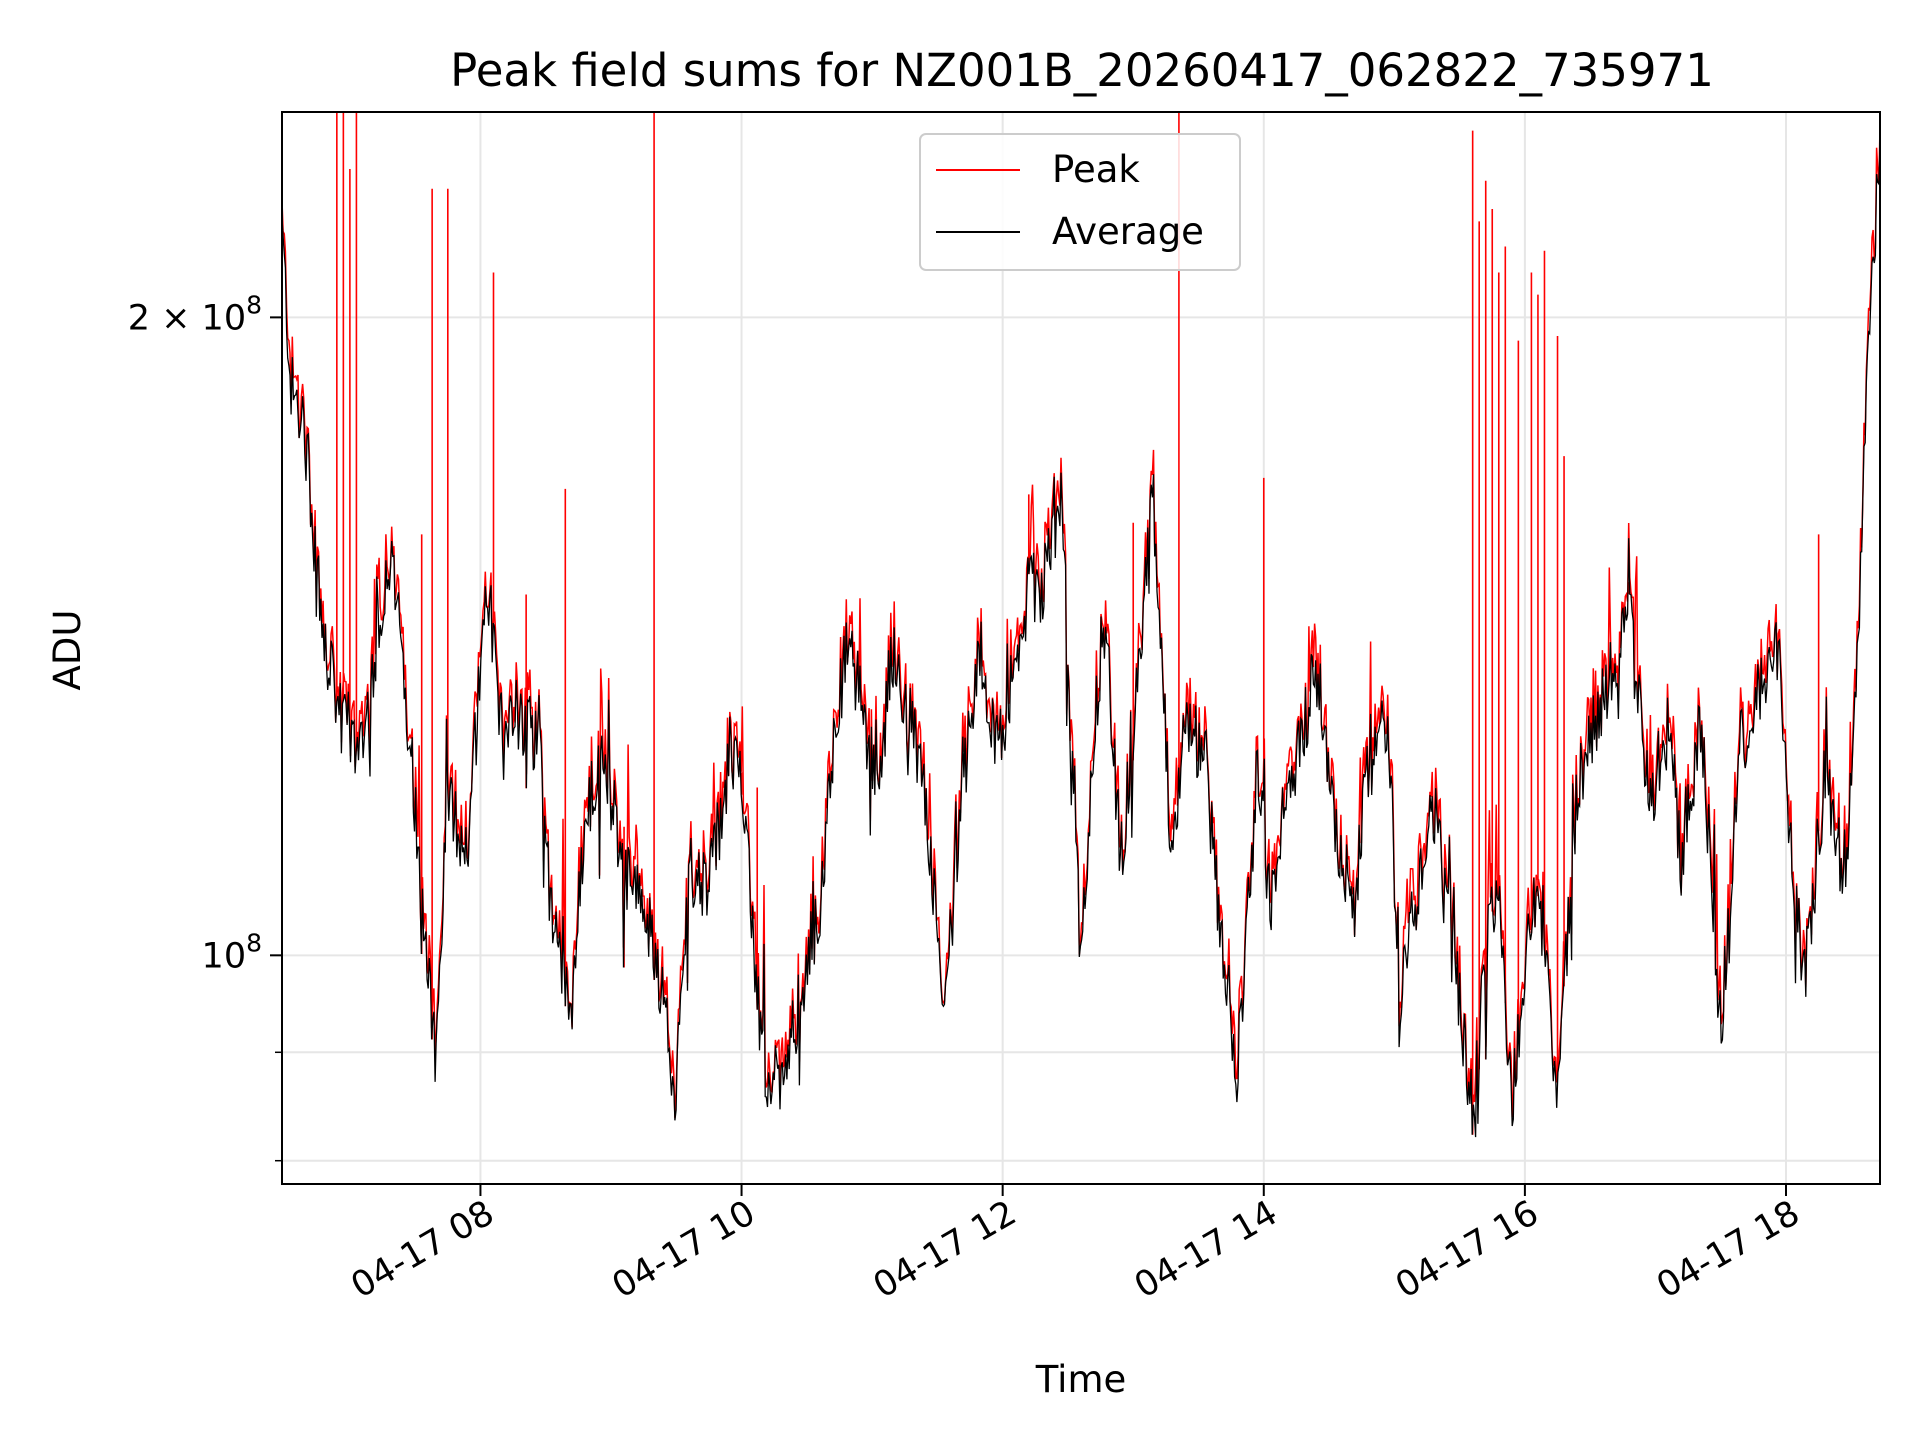  What do you see at coordinates (1081, 1379) in the screenshot?
I see `x-axis-label: Time` at bounding box center [1081, 1379].